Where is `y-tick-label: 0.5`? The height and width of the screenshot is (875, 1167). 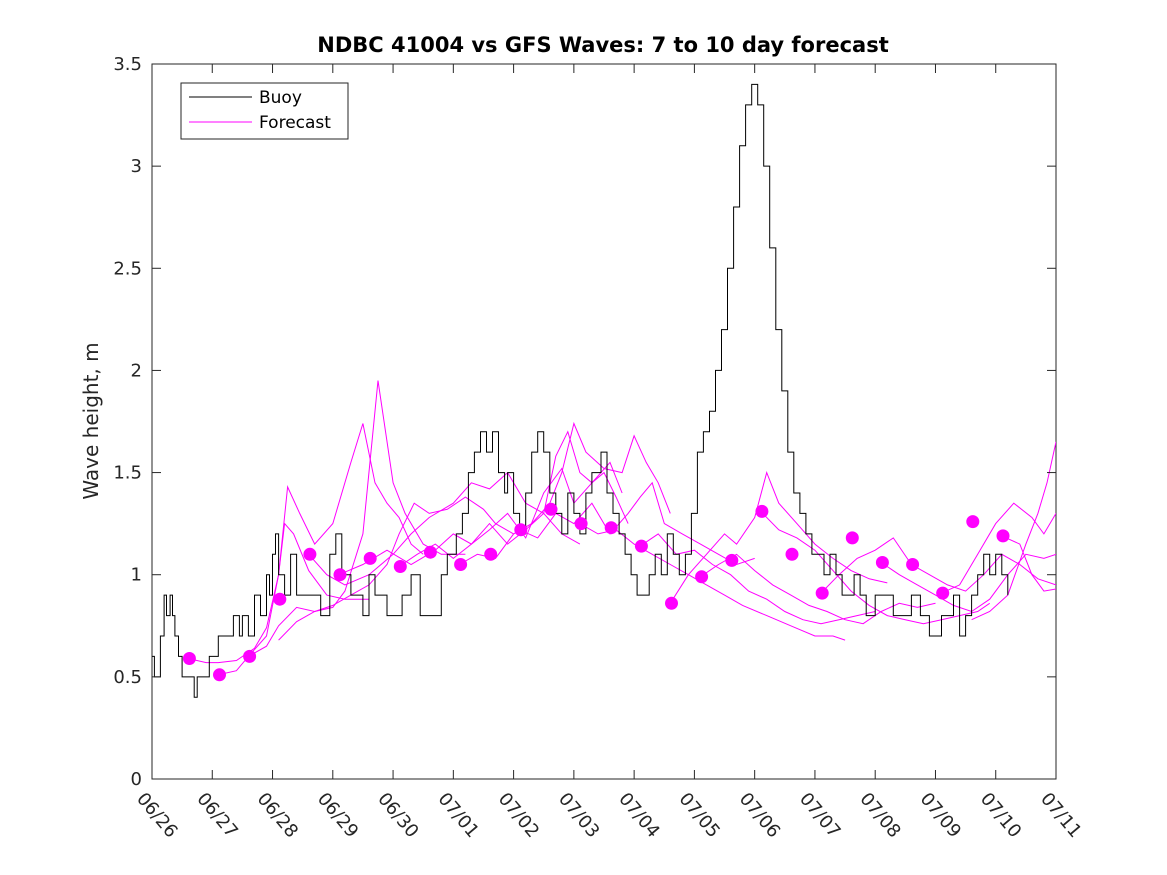 y-tick-label: 0.5 is located at coordinates (127, 677).